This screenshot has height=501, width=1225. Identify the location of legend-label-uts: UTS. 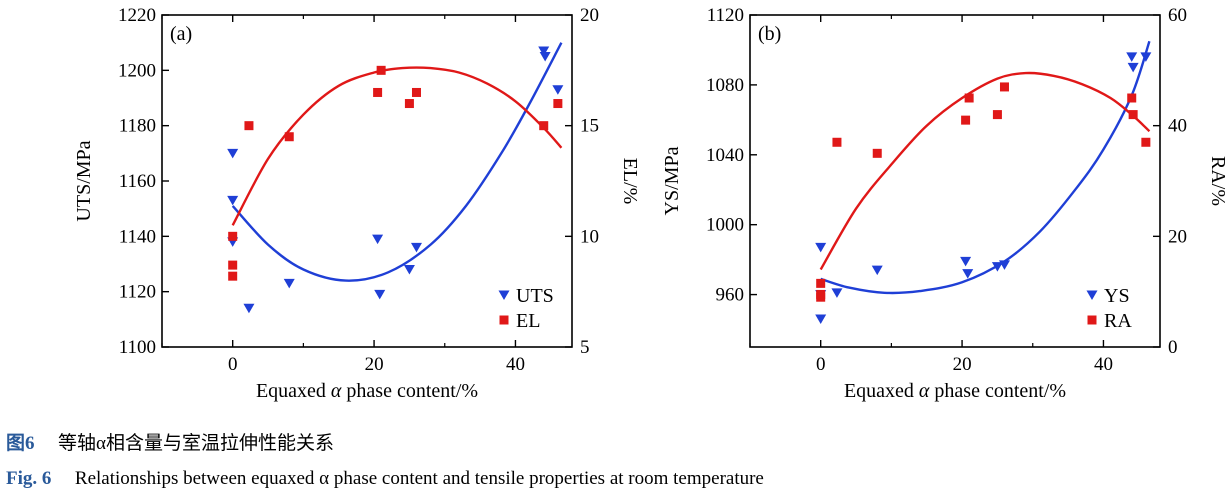
(535, 296).